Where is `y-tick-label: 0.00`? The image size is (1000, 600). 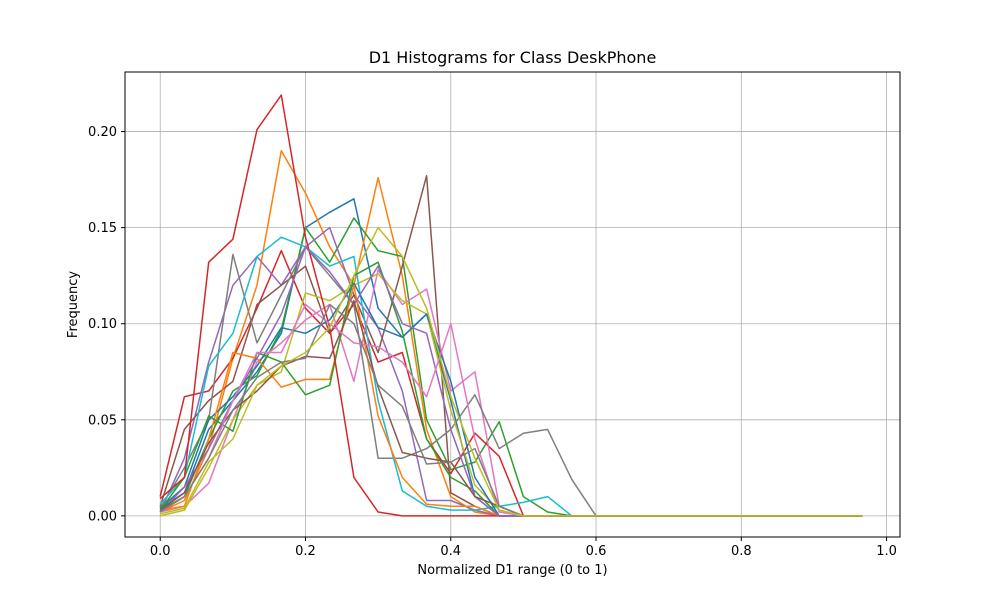 y-tick-label: 0.00 is located at coordinates (102, 516).